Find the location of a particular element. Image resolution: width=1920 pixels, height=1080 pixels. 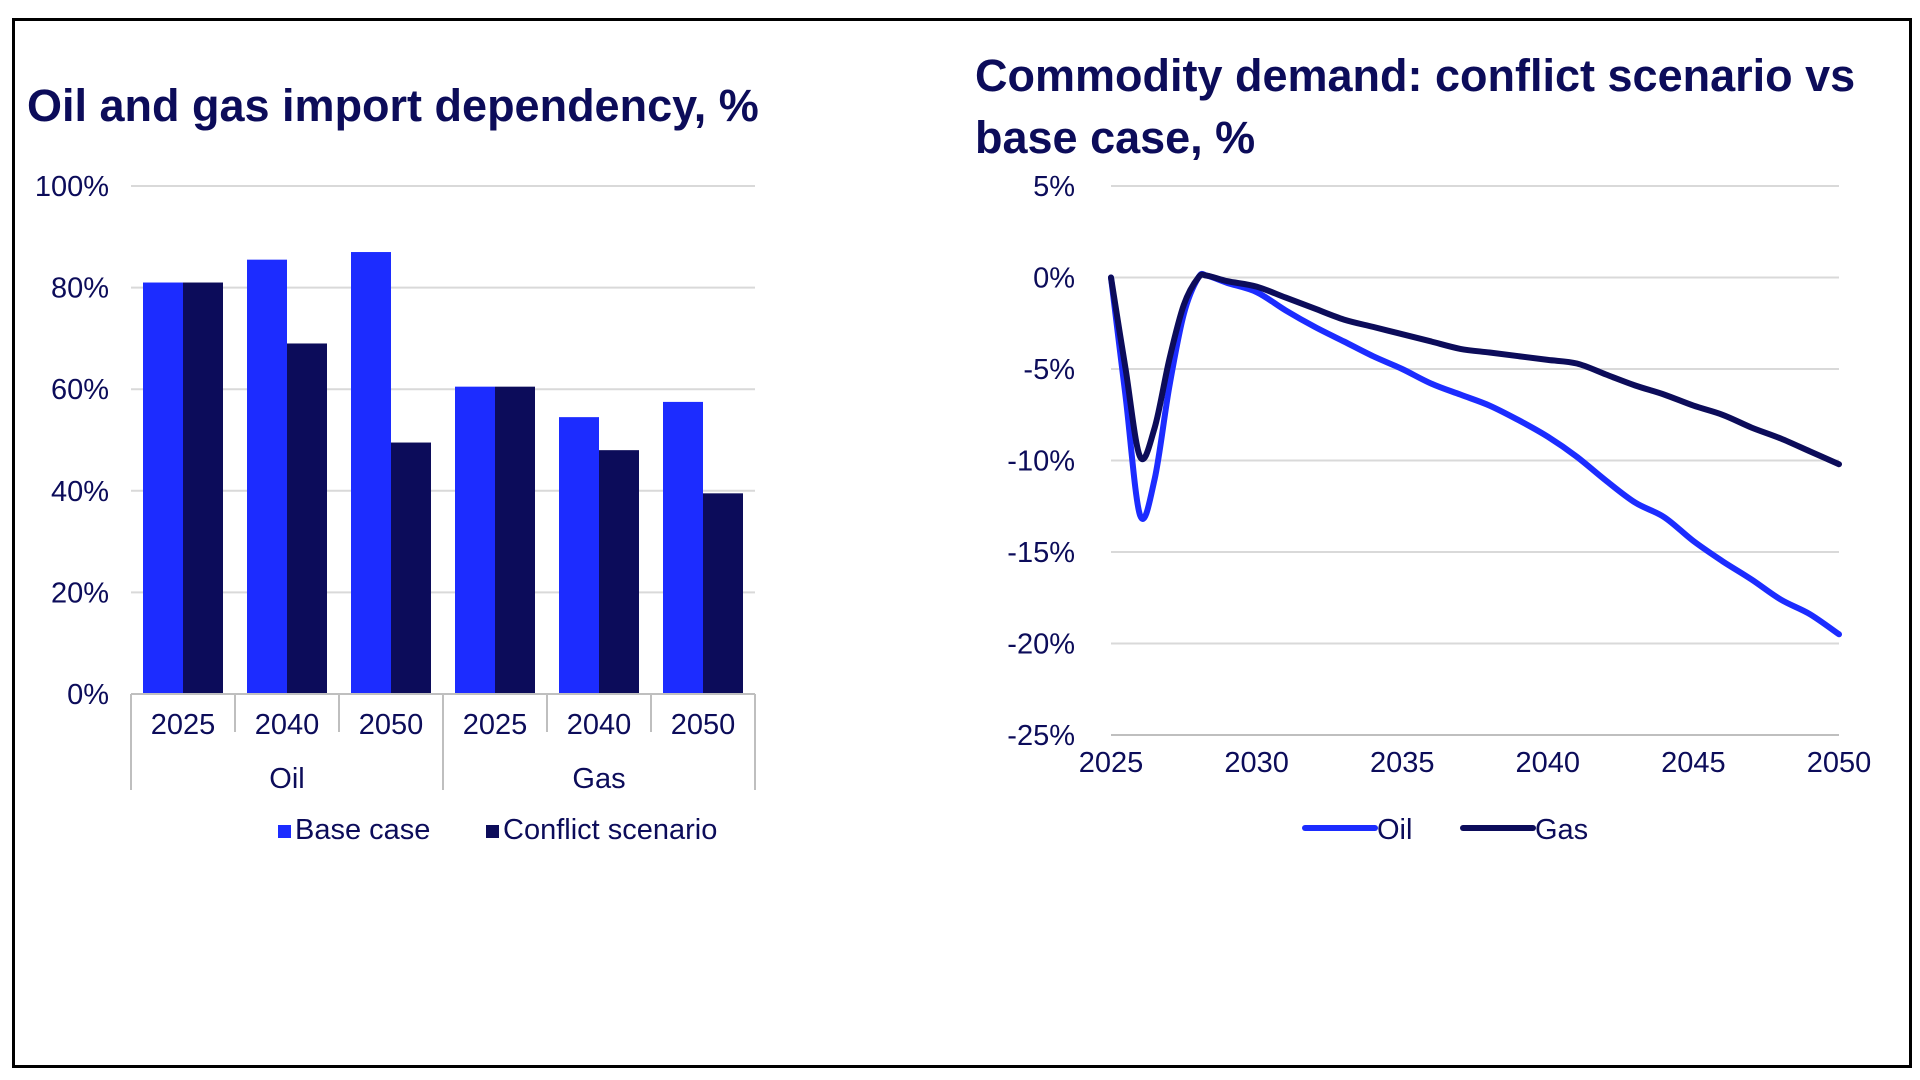

bar-chart-bars is located at coordinates (443, 473).